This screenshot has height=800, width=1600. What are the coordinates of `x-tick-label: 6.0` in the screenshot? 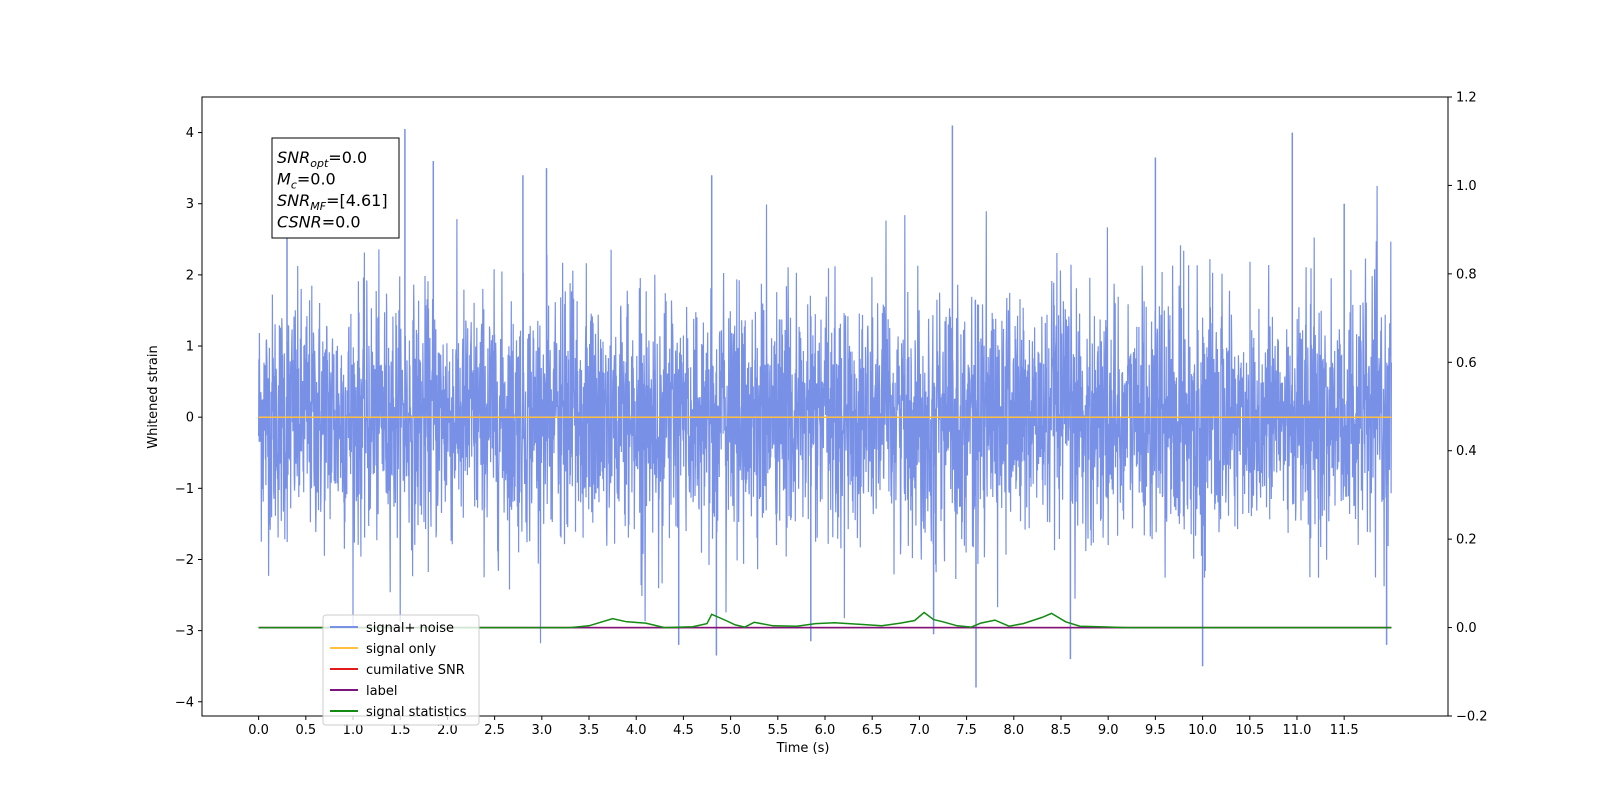 It's located at (825, 730).